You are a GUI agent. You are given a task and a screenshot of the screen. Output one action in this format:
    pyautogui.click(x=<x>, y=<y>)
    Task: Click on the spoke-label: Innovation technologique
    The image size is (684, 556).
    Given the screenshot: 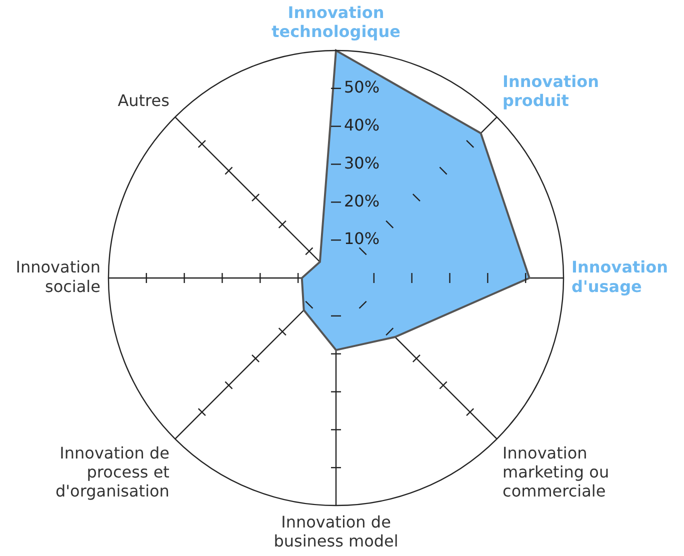 What is the action you would take?
    pyautogui.click(x=336, y=22)
    